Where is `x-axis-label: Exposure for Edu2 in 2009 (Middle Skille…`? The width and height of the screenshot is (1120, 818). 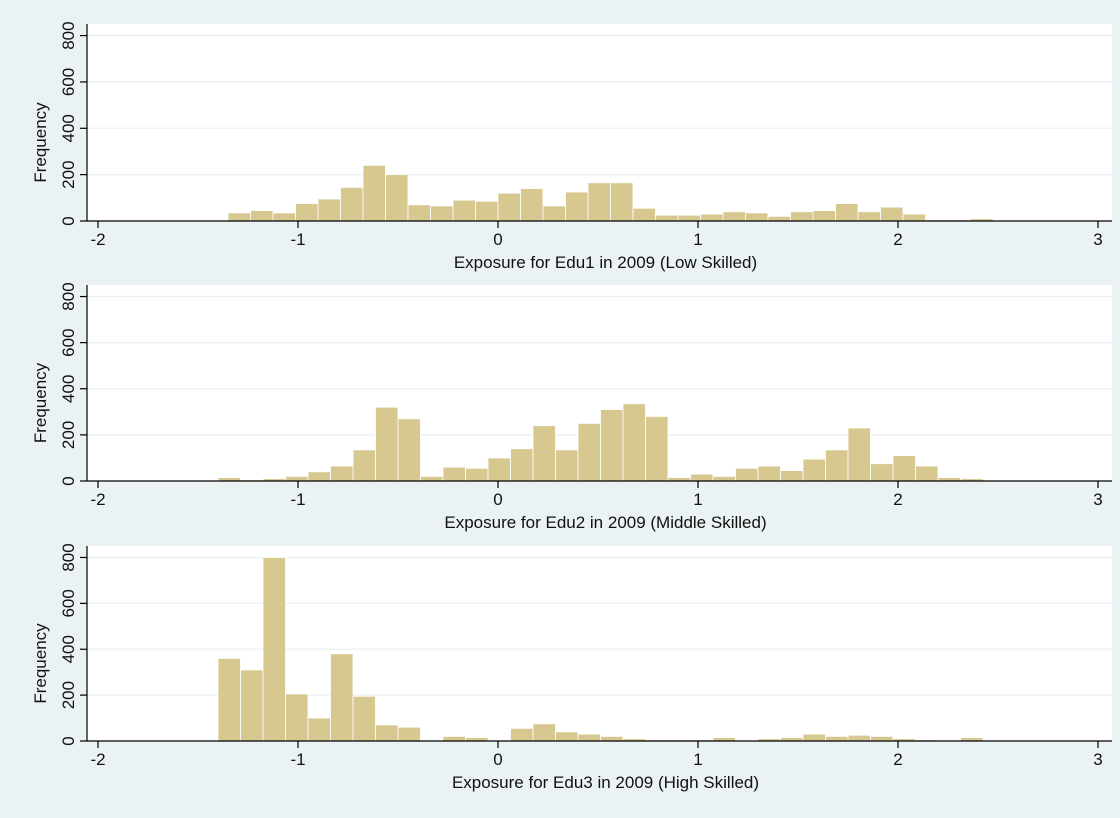 x-axis-label: Exposure for Edu2 in 2009 (Middle Skille… is located at coordinates (605, 522).